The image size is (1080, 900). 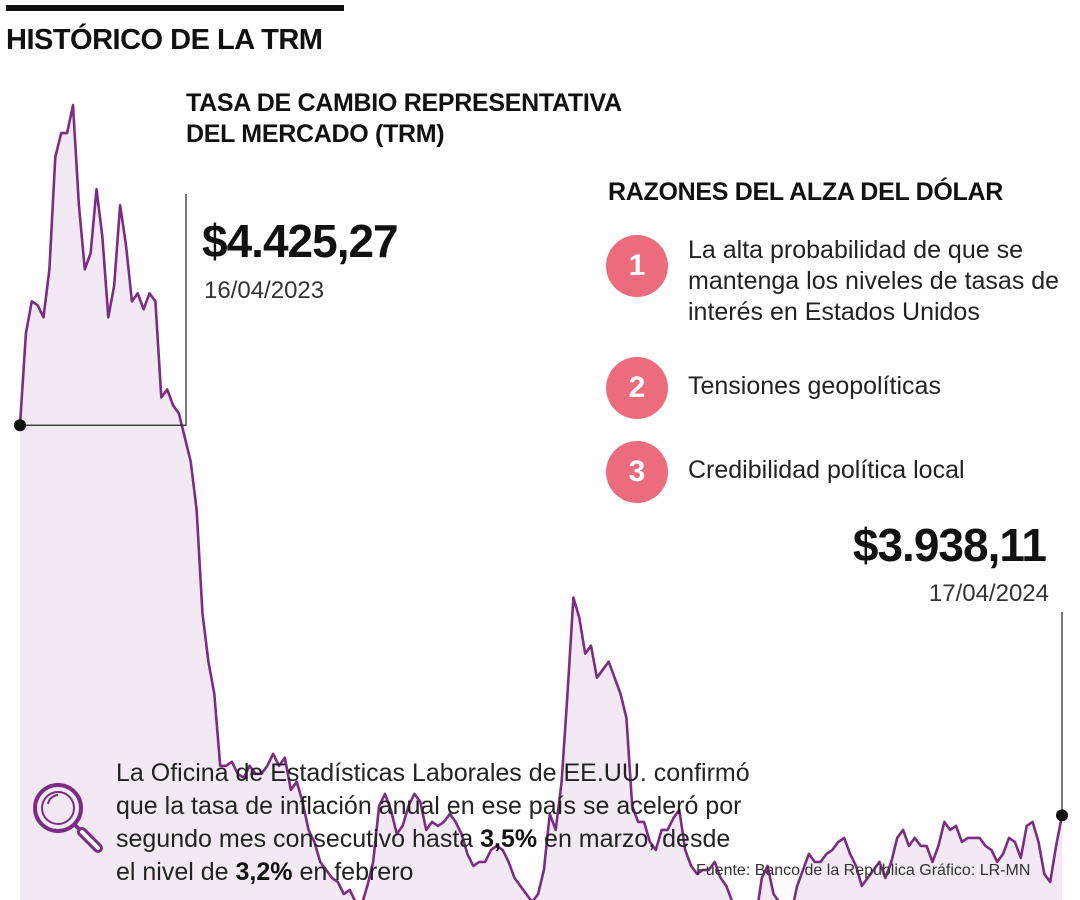 I want to click on start-leader-line, so click(x=103, y=310).